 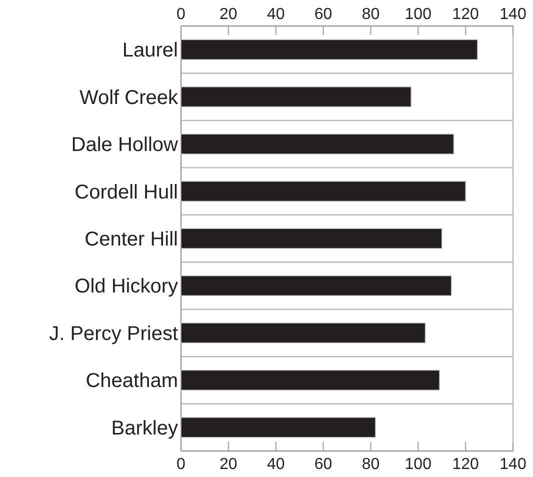 I want to click on y-tick-label: Wolf Creek, so click(x=129, y=97).